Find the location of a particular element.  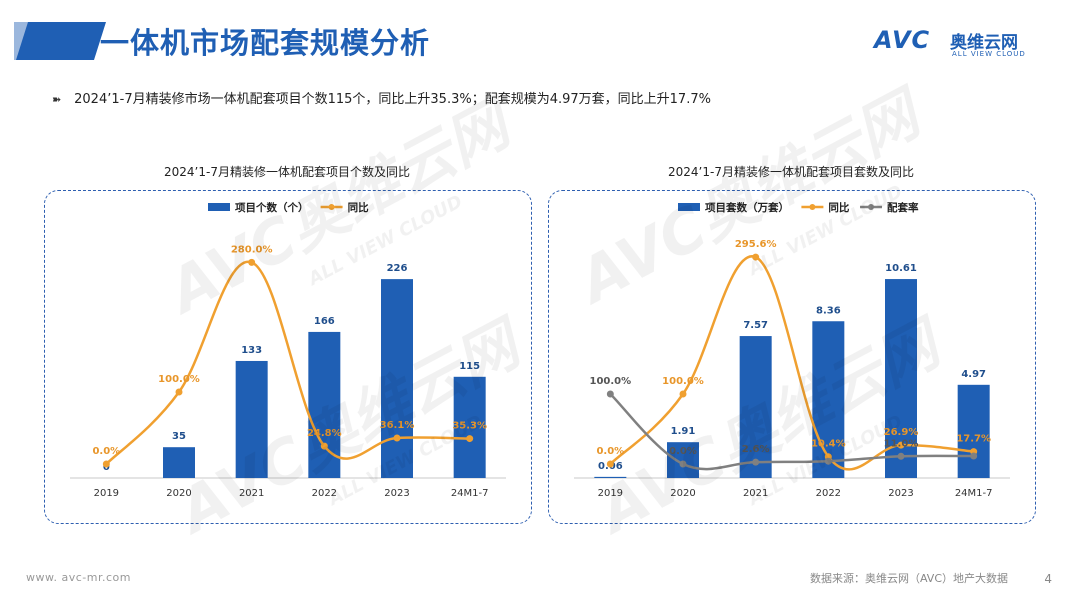

bar-data-label: 10.61 is located at coordinates (901, 268).